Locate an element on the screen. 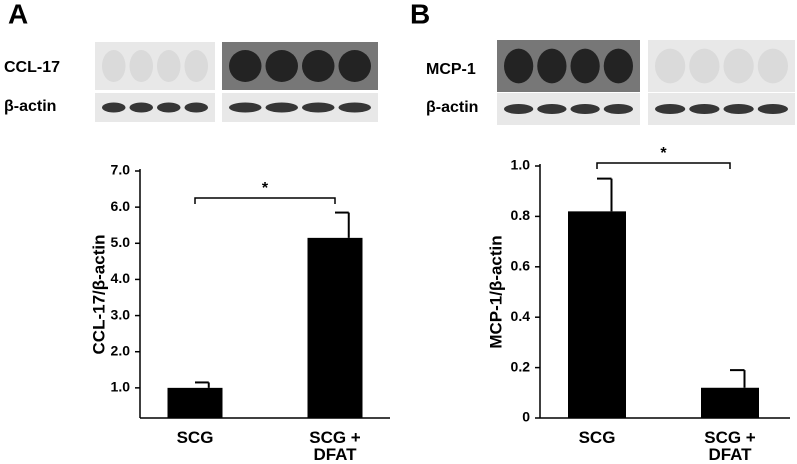 Image resolution: width=797 pixels, height=464 pixels. y-tick-label: 2.0 is located at coordinates (121, 350).